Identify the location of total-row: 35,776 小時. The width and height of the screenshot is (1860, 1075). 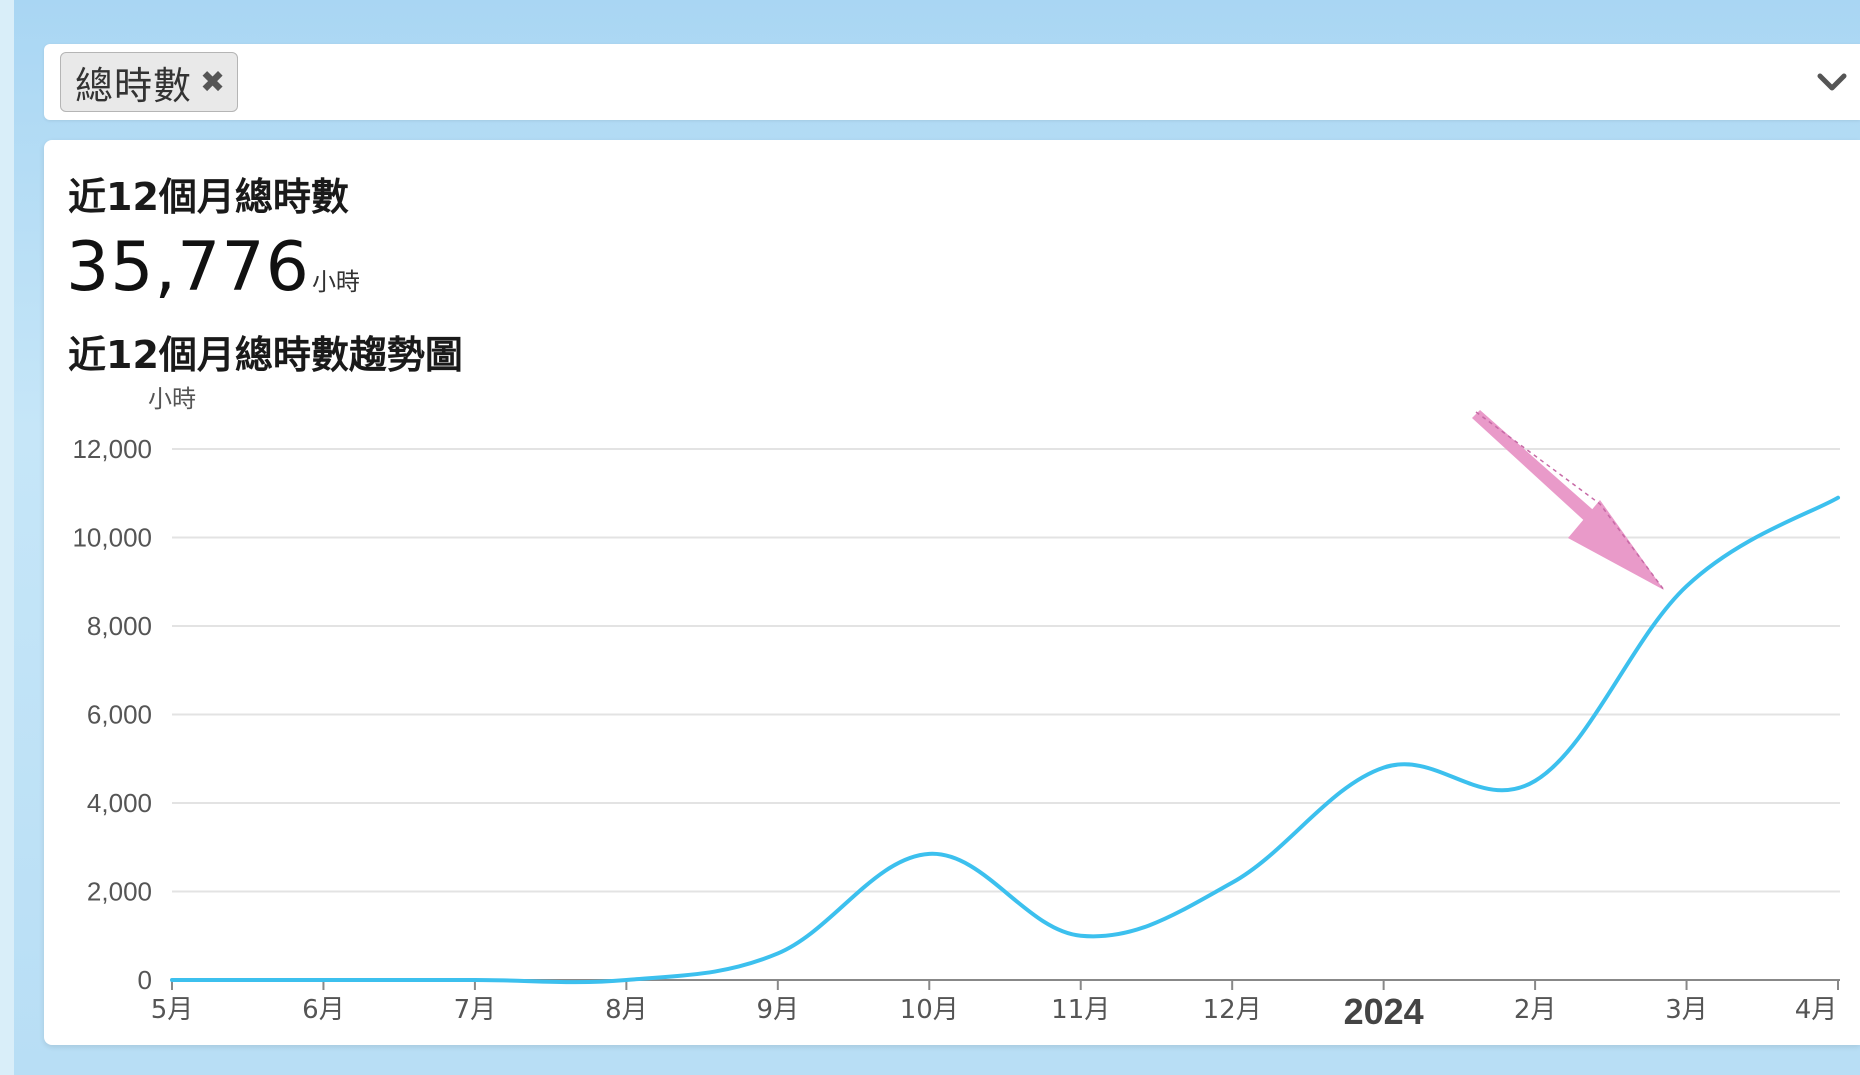
(213, 267).